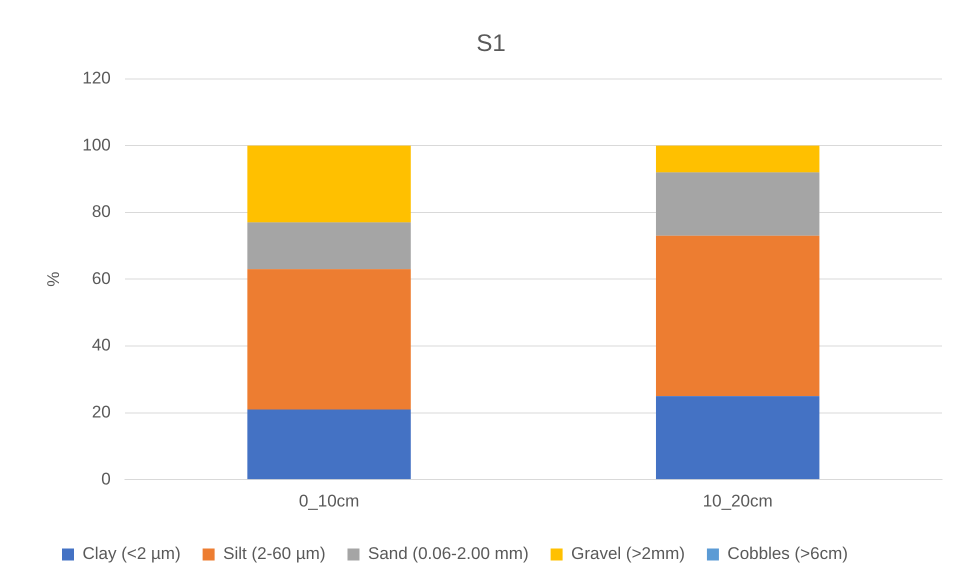  Describe the element at coordinates (131, 554) in the screenshot. I see `legend-label: Clay (<2 µm)` at that location.